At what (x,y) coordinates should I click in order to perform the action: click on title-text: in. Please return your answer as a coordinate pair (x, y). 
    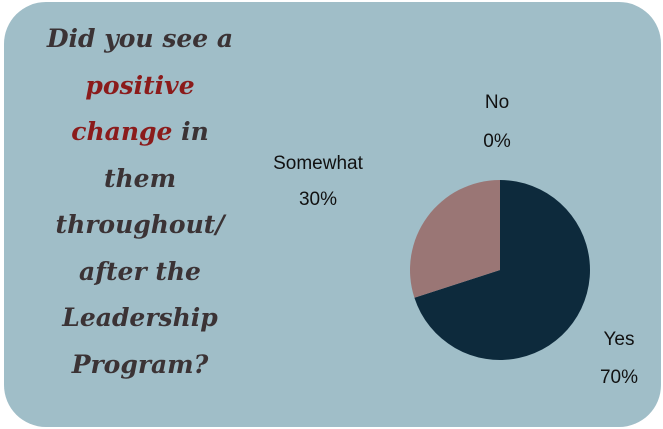
    Looking at the image, I should click on (190, 131).